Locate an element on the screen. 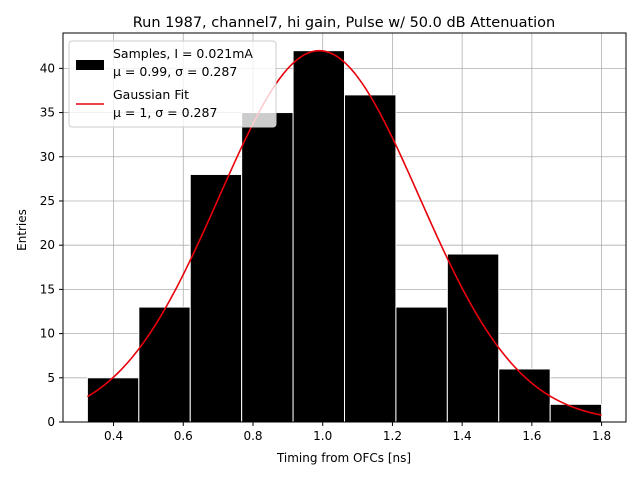 The image size is (640, 484). x-axis-label: Timing from OFCs [ns] is located at coordinates (343, 458).